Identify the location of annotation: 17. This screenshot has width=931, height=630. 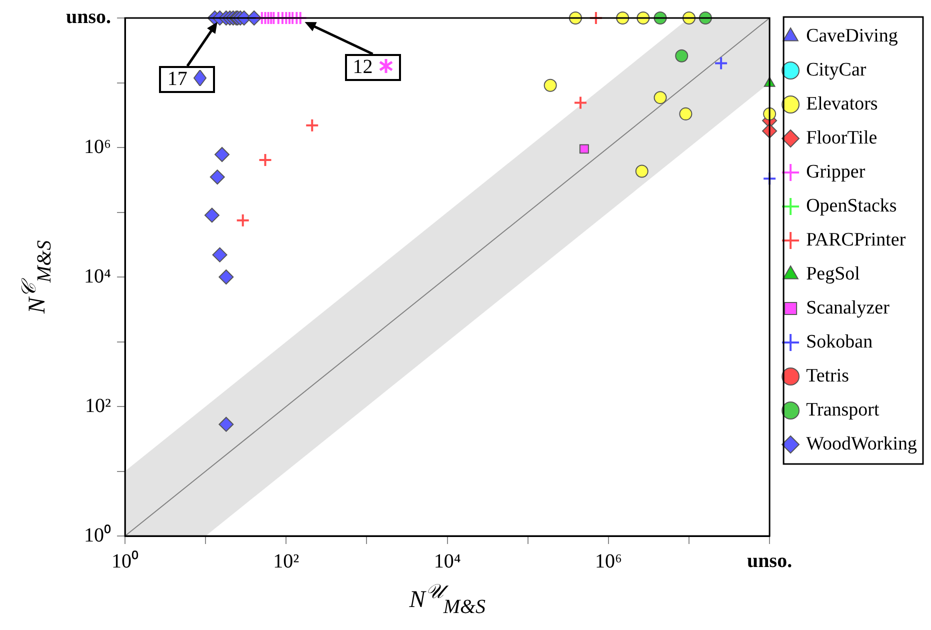
(187, 79).